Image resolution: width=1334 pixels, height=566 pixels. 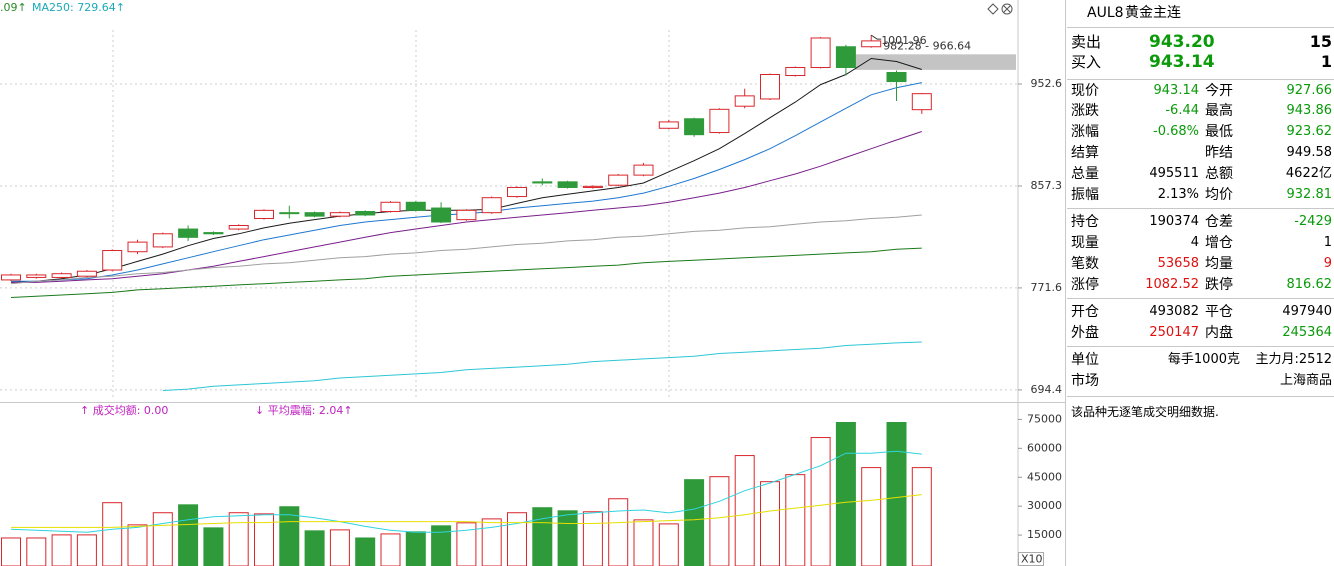 What do you see at coordinates (1085, 333) in the screenshot?
I see `stat-label: 外盘` at bounding box center [1085, 333].